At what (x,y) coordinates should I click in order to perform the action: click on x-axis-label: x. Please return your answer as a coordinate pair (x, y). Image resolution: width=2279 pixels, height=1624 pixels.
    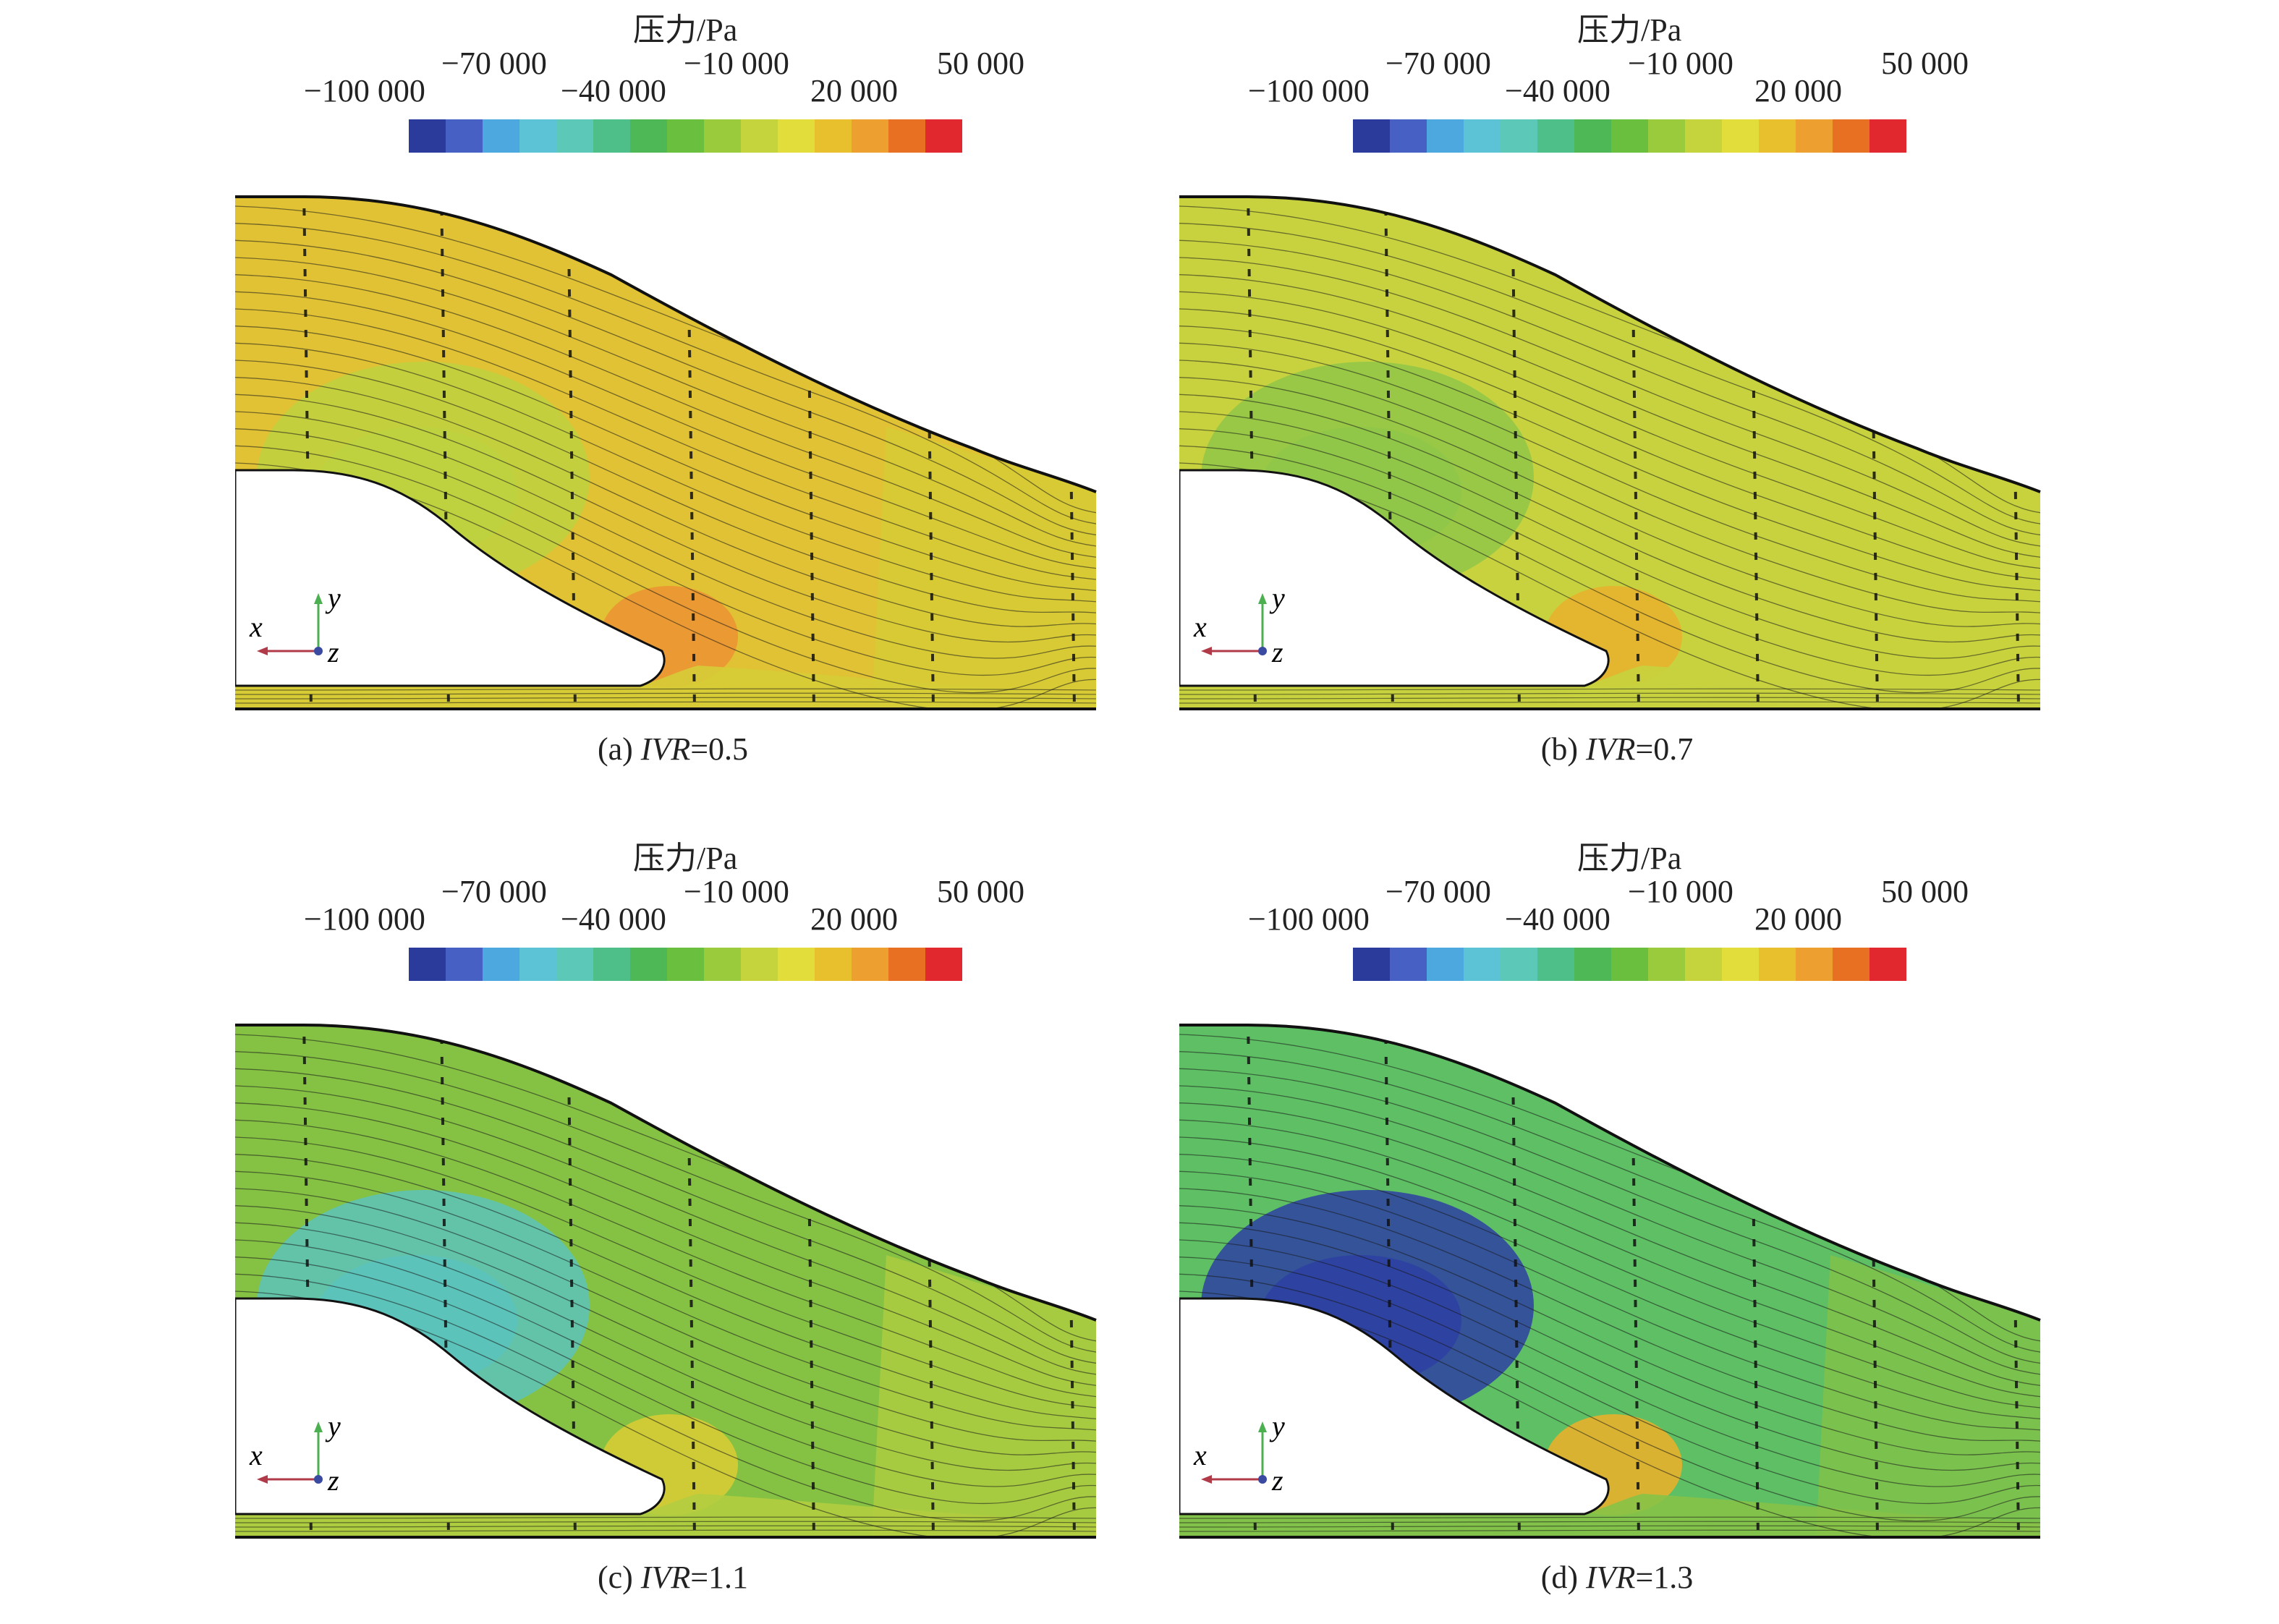
    Looking at the image, I should click on (256, 1455).